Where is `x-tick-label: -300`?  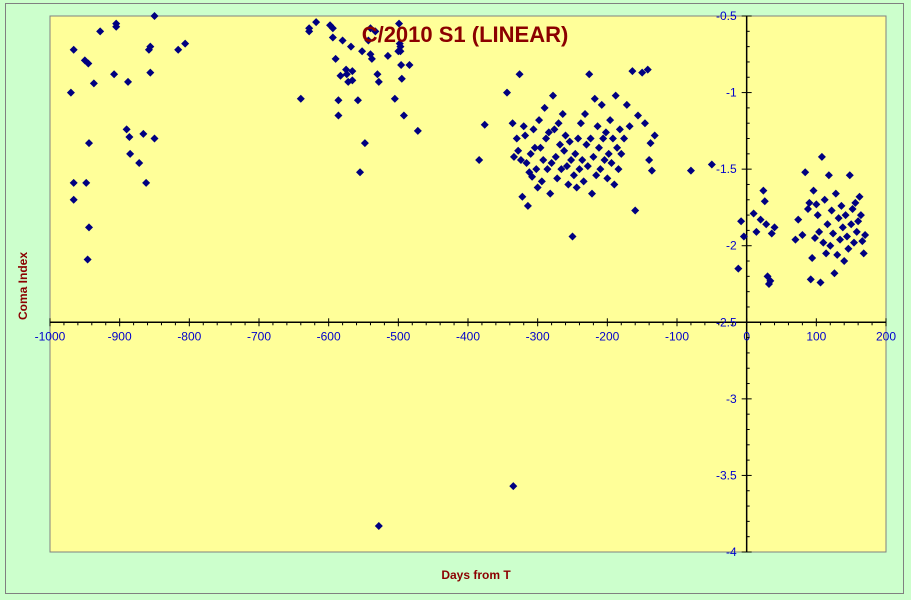
x-tick-label: -300 is located at coordinates (538, 336).